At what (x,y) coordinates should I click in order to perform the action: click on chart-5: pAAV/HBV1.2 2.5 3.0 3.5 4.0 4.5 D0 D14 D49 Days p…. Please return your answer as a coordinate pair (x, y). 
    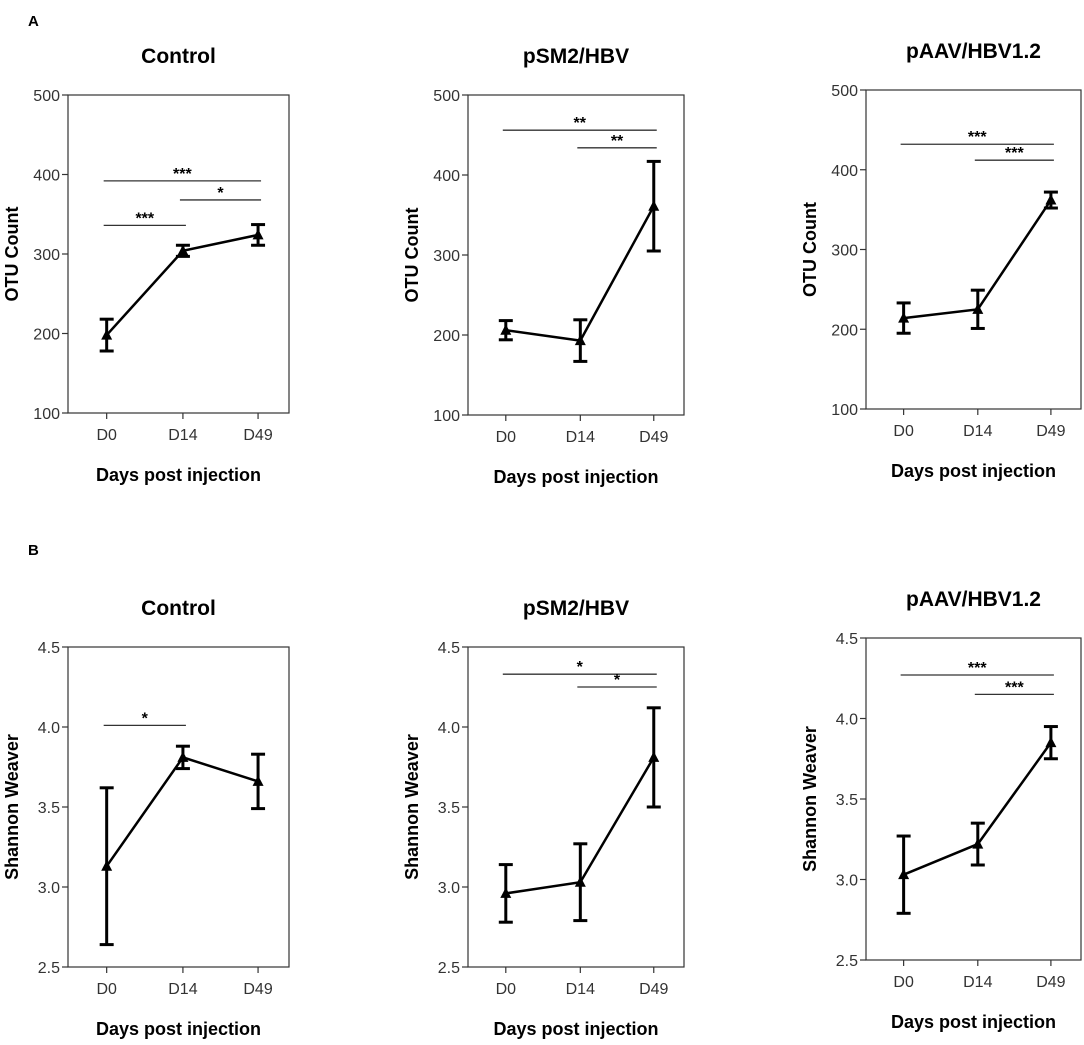
    Looking at the image, I should click on (941, 810).